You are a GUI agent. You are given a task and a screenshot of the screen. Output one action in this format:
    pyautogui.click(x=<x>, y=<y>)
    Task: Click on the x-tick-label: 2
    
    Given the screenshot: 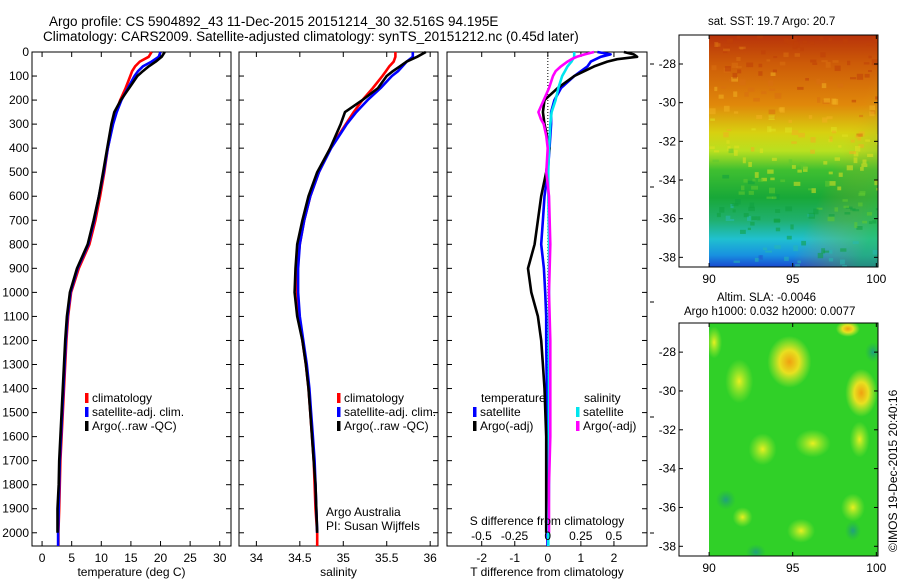 What is the action you would take?
    pyautogui.click(x=614, y=558)
    